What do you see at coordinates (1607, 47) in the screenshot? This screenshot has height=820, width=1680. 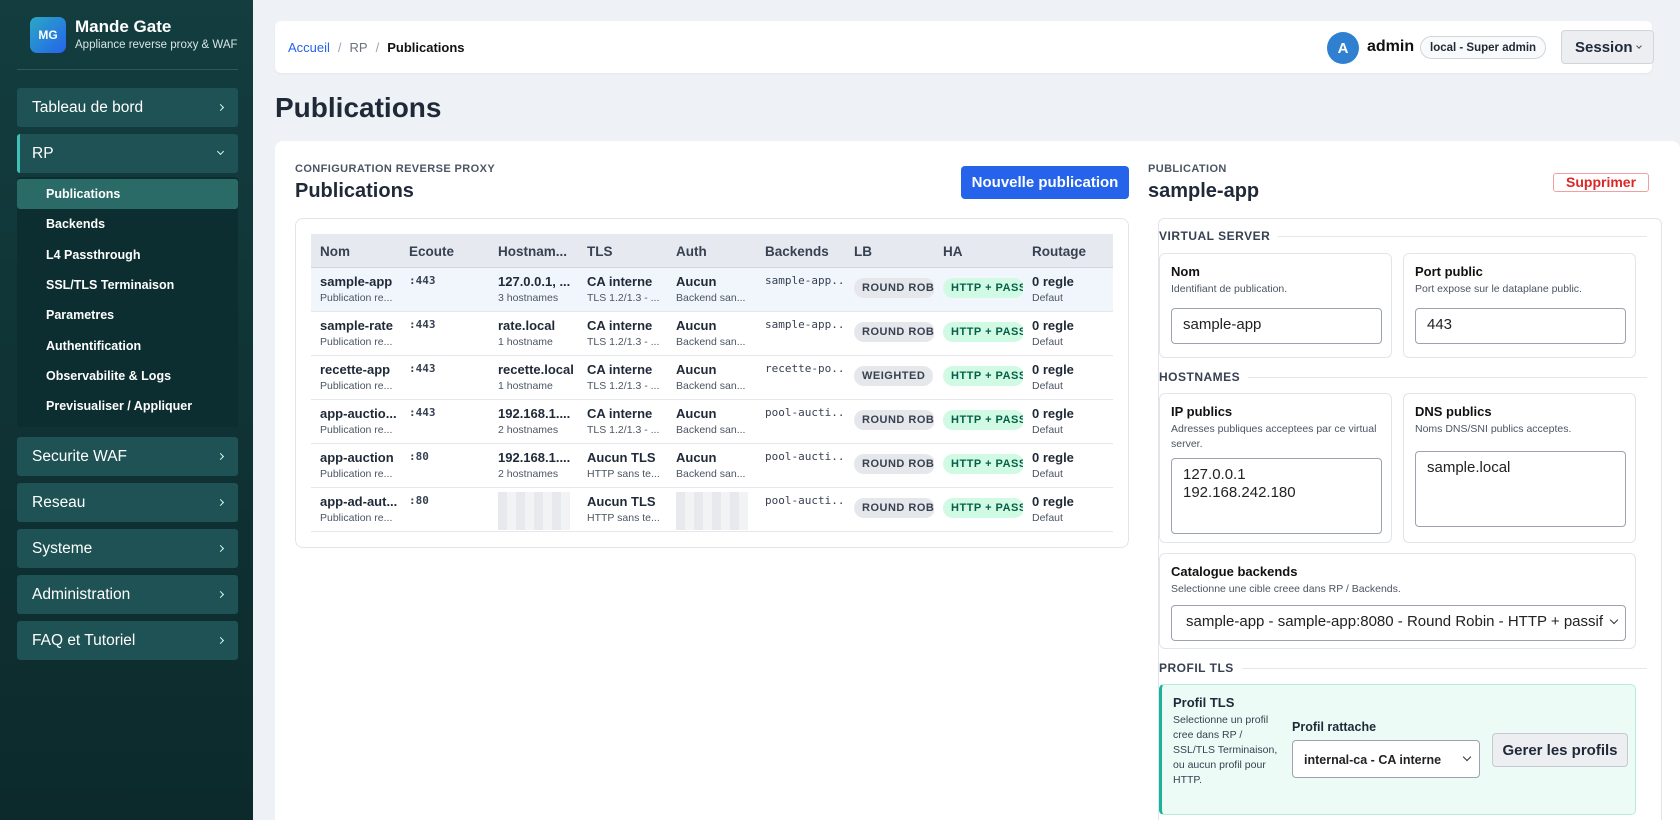 I see `session-button: Session` at bounding box center [1607, 47].